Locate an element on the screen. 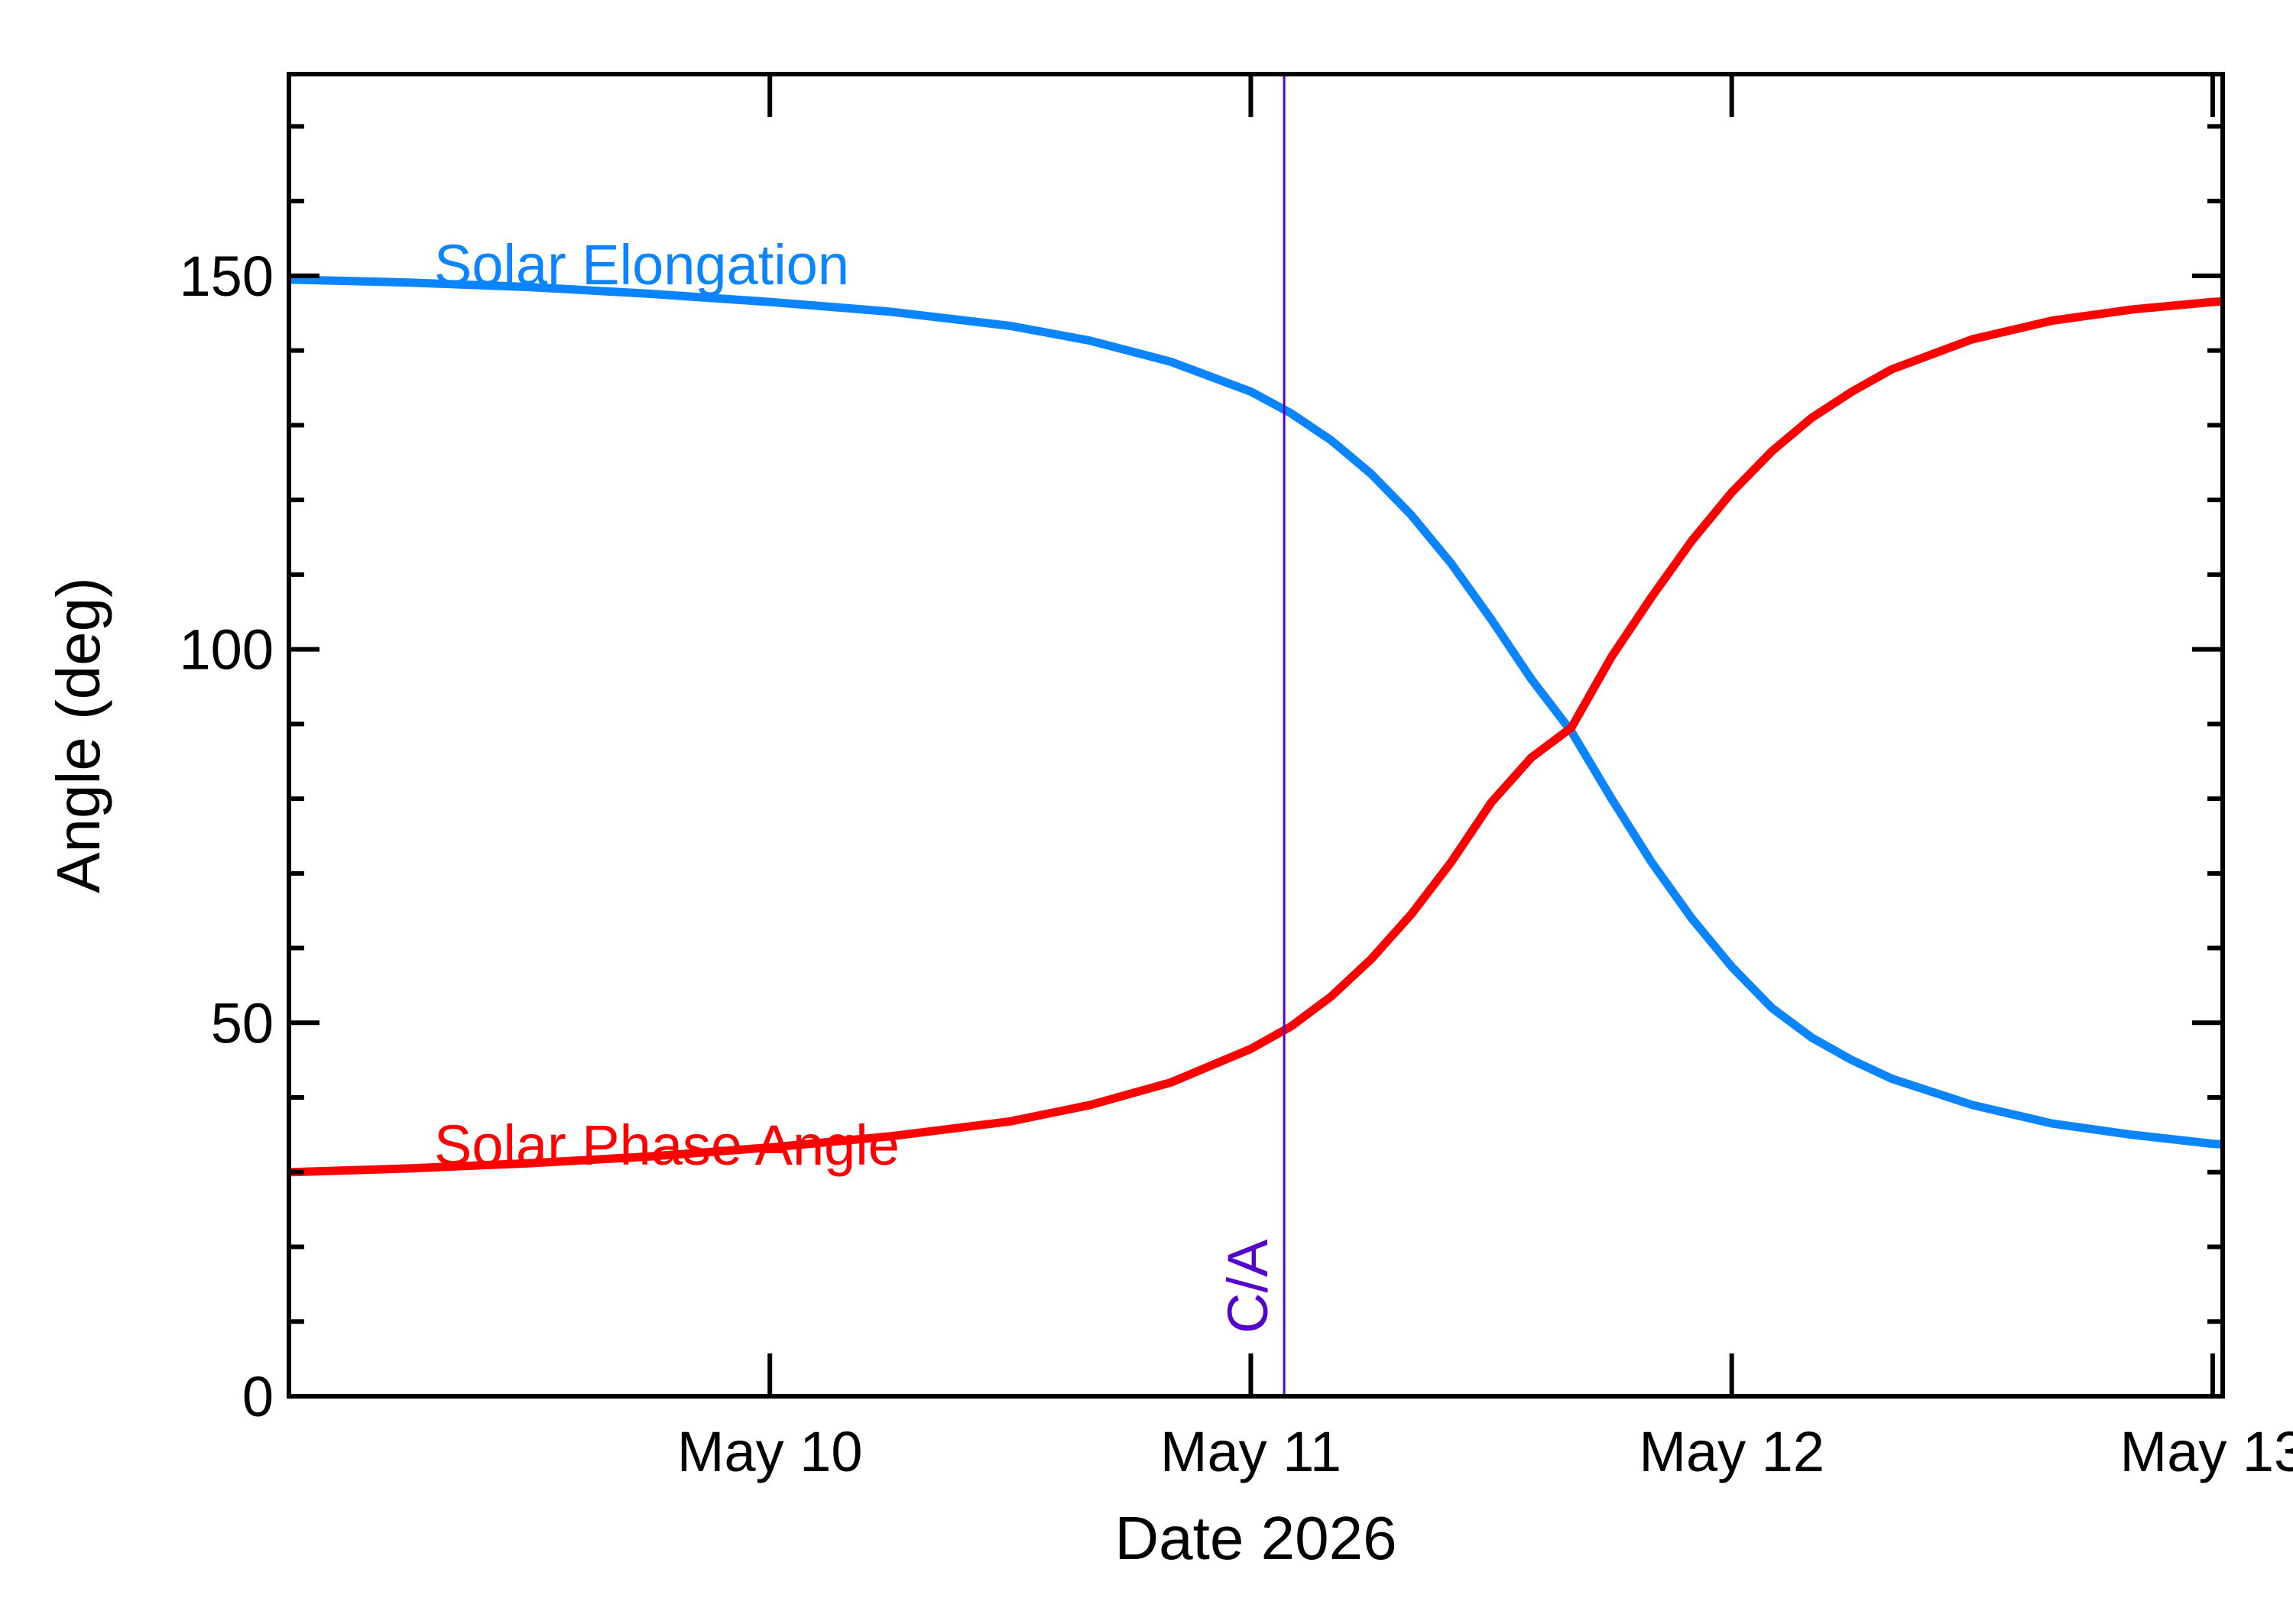  closest-approach-marker: C/A is located at coordinates (1251, 735).